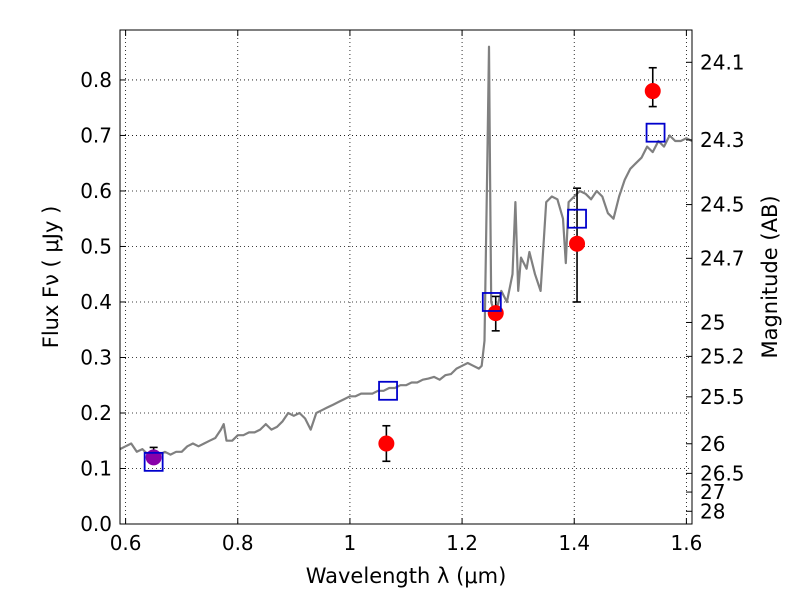 This screenshot has height=600, width=800. What do you see at coordinates (350, 543) in the screenshot?
I see `x-tick-label: 1` at bounding box center [350, 543].